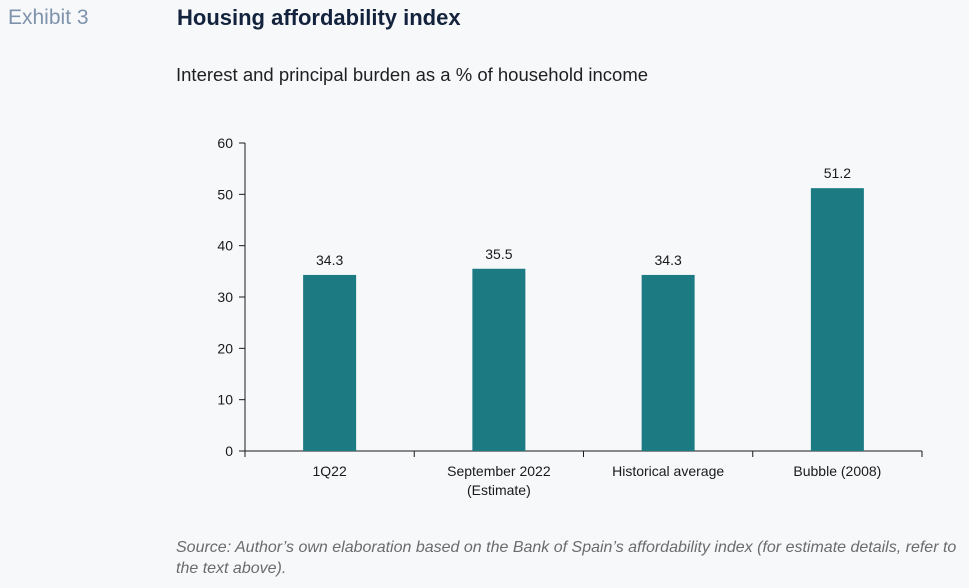 This screenshot has width=969, height=588. I want to click on x-category-label-line: 1Q22, so click(330, 471).